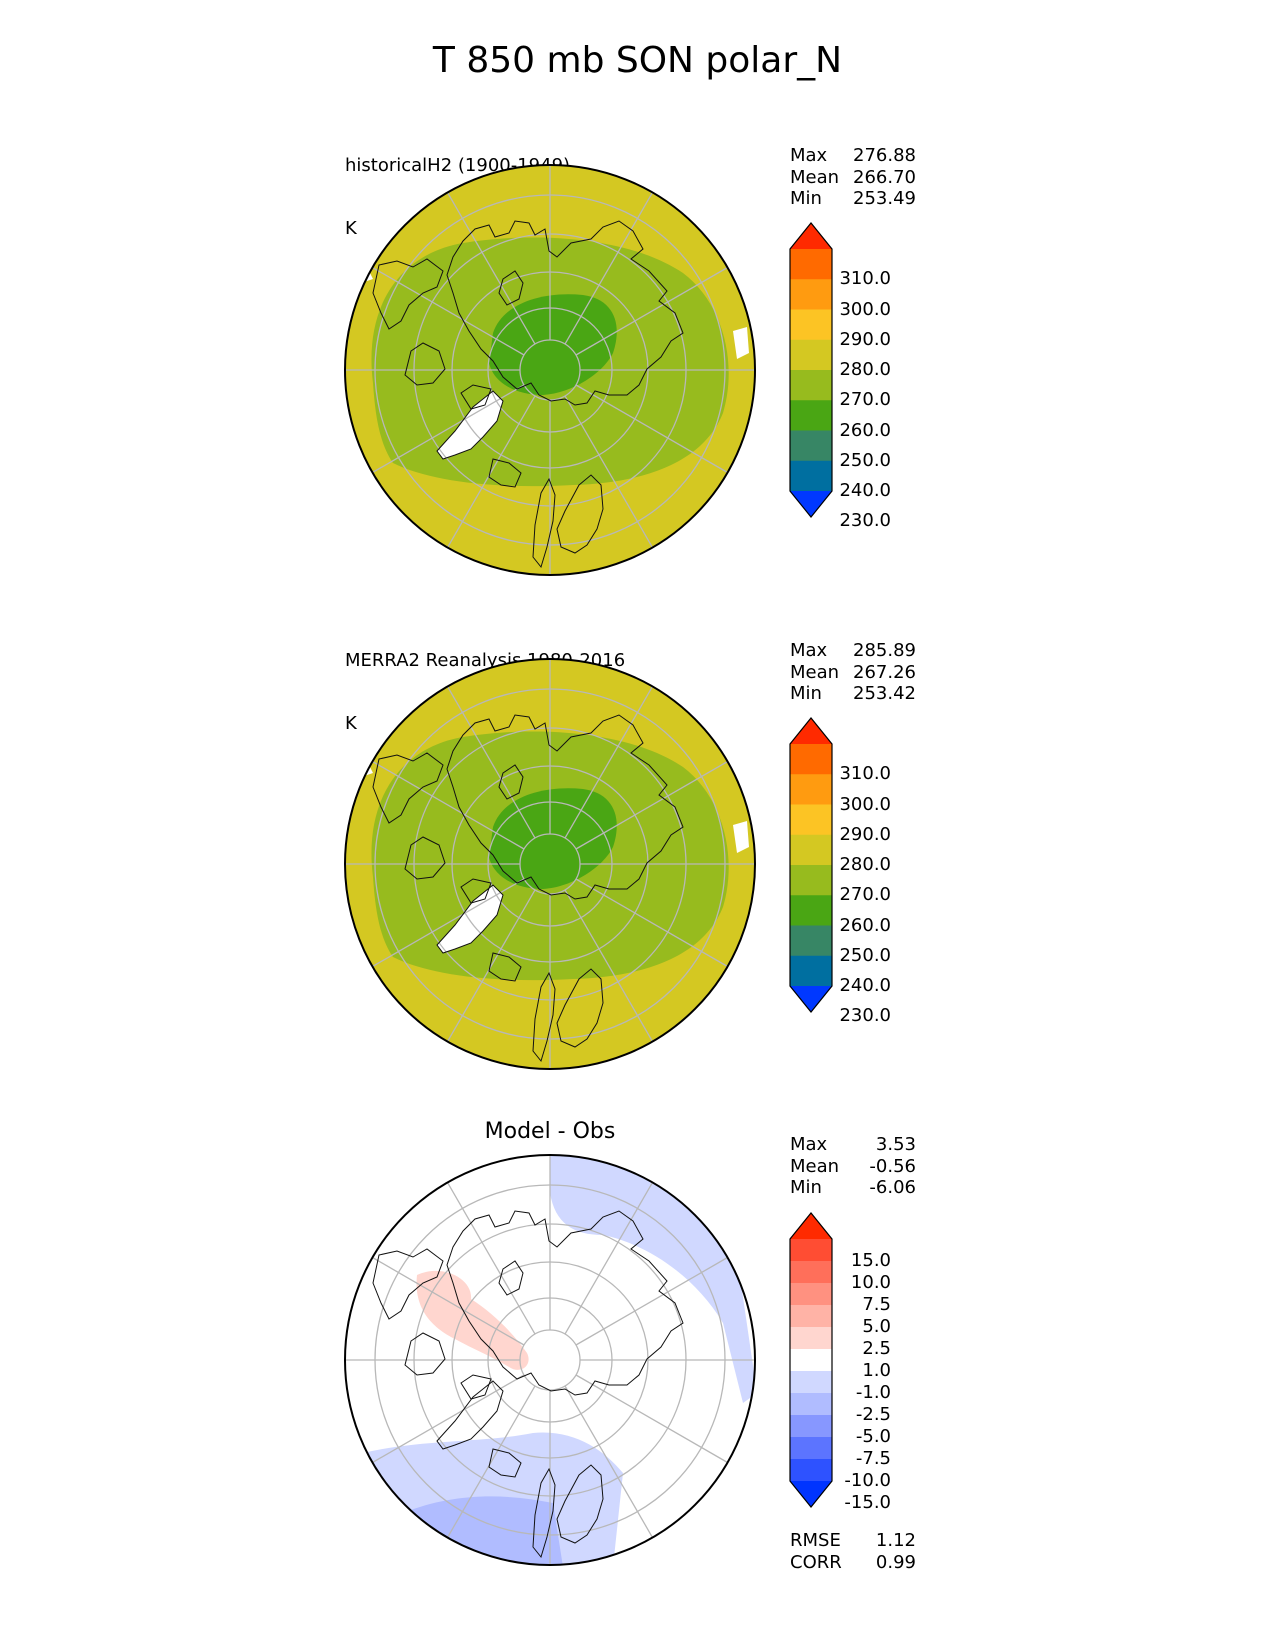 The height and width of the screenshot is (1650, 1275). I want to click on panel-1-stats: Max 276.88 Mean 266.70 Min 253.49, so click(853, 177).